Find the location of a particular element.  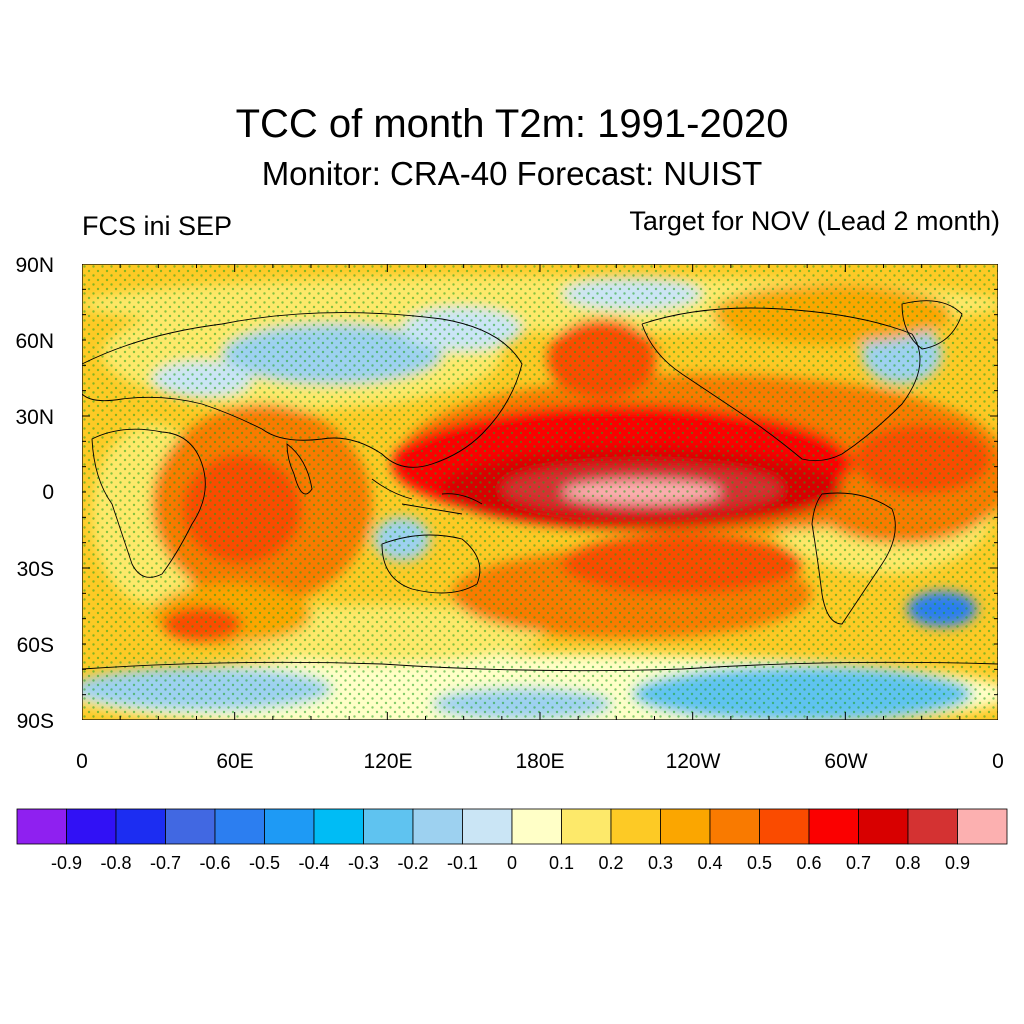

target-label: Target for NOV (Lead 2 month) is located at coordinates (814, 221).